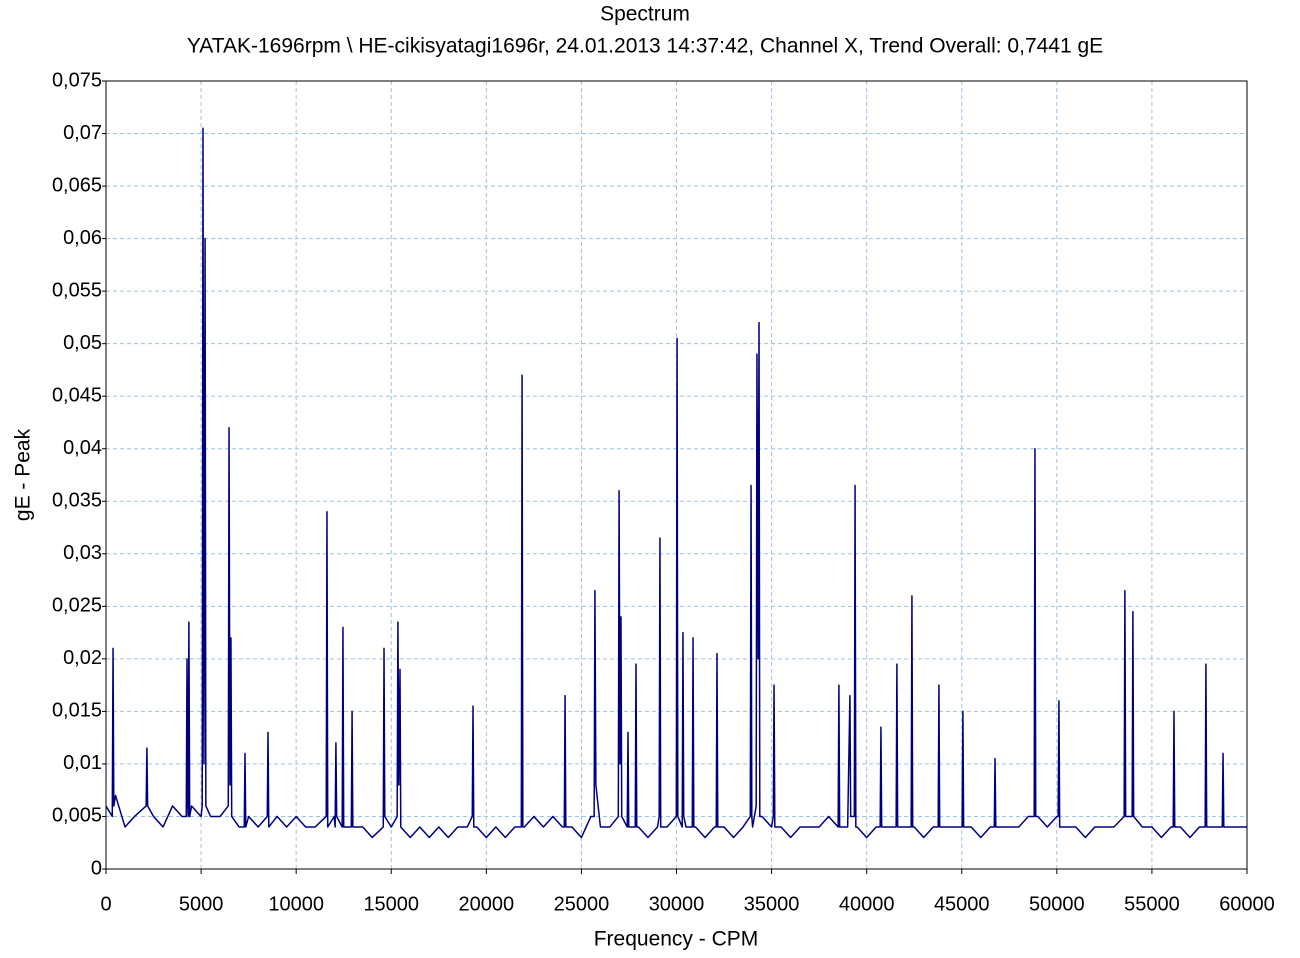 The width and height of the screenshot is (1300, 958). I want to click on x-tick-label: 10000, so click(296, 904).